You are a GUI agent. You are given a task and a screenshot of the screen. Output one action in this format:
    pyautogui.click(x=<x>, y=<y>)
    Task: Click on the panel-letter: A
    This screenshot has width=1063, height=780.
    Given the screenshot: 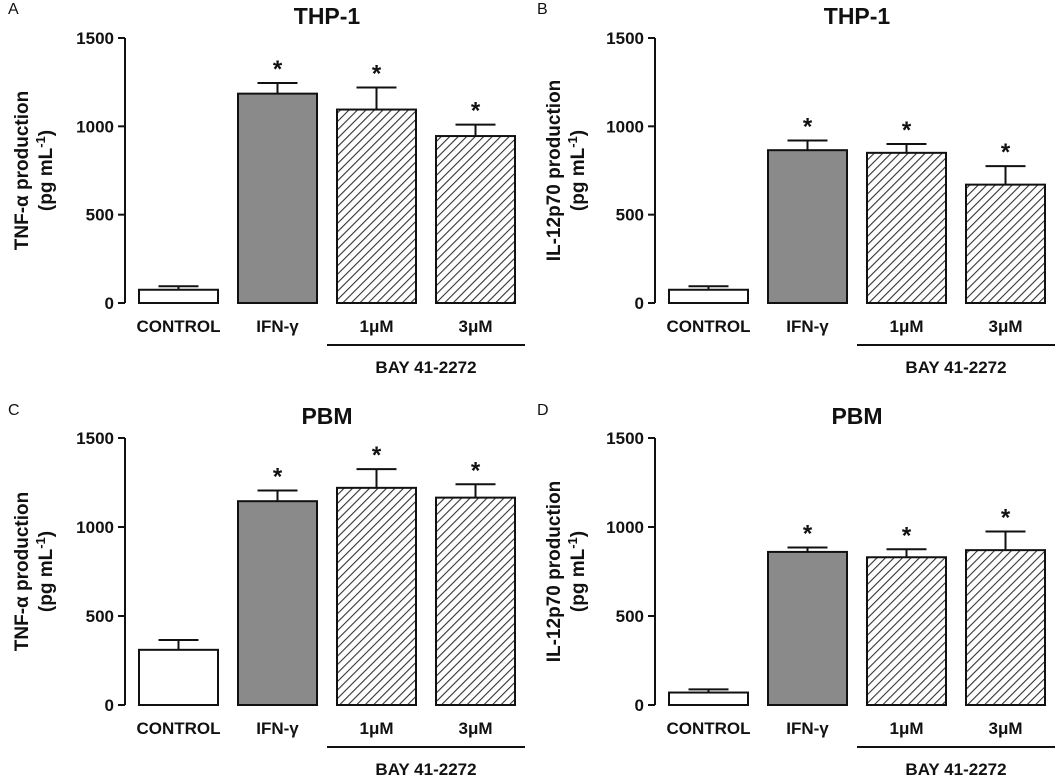 What is the action you would take?
    pyautogui.click(x=13, y=9)
    